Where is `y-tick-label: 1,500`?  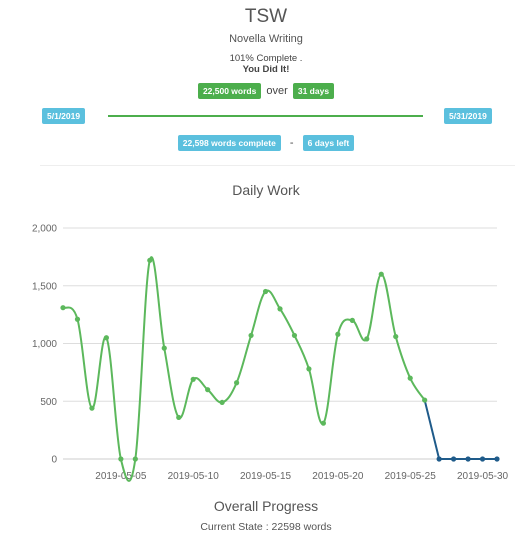 y-tick-label: 1,500 is located at coordinates (44, 286).